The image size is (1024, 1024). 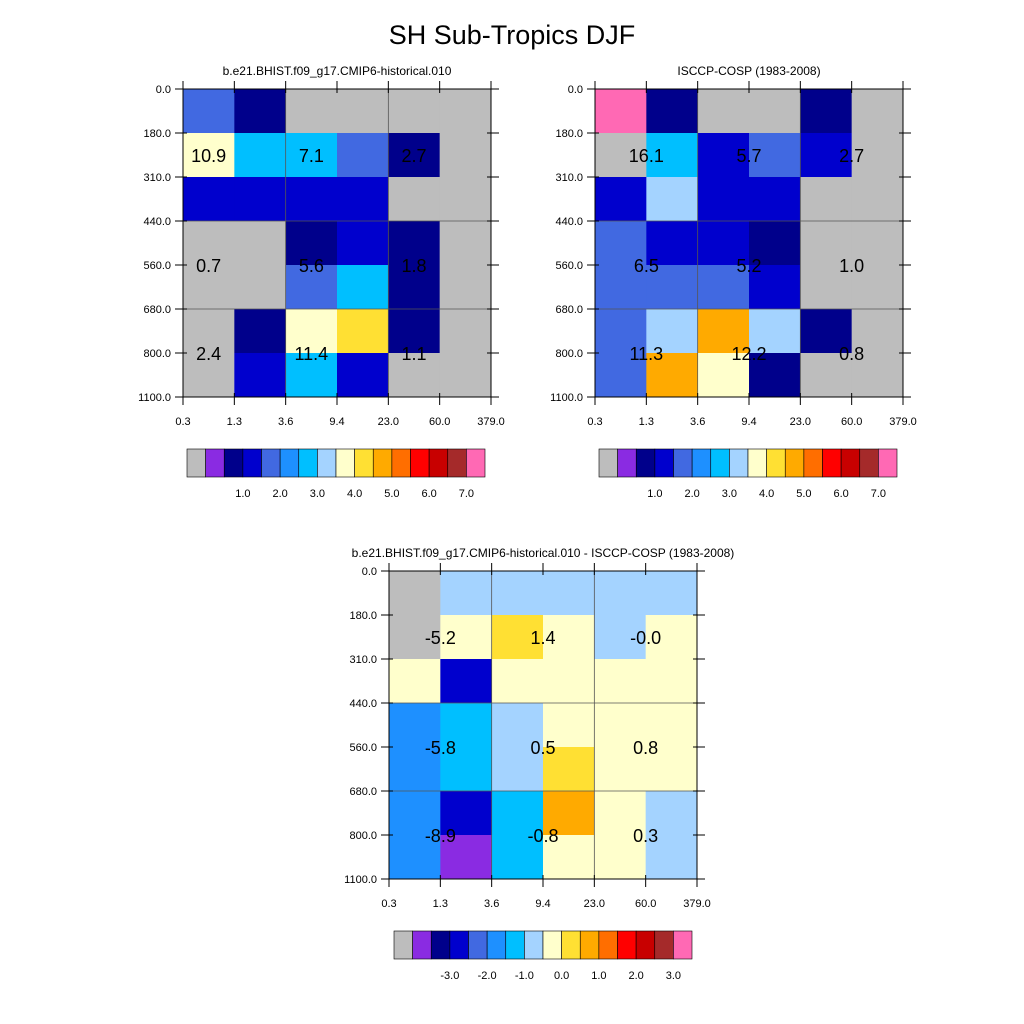 I want to click on colorbar-label: 1.0, so click(x=242, y=494).